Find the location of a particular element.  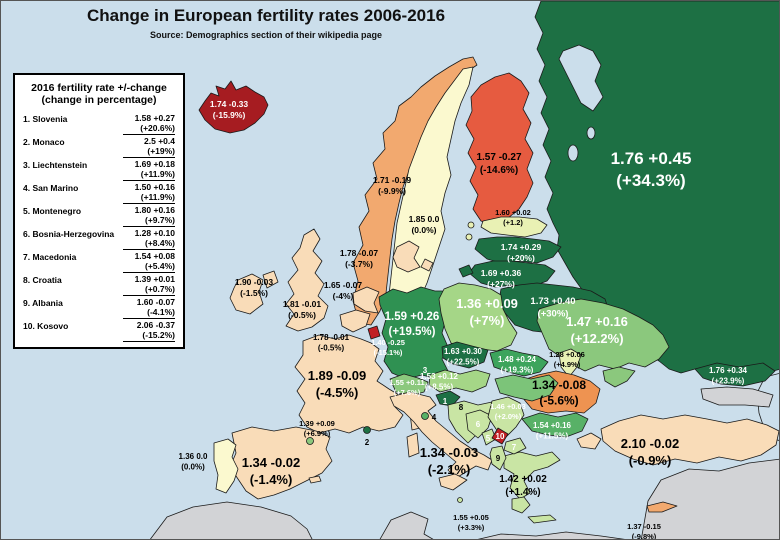

country-kosovo is located at coordinates (500, 436).